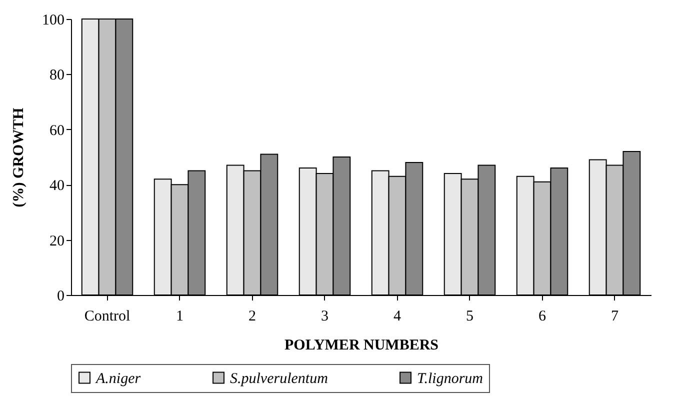 This screenshot has width=676, height=411. Describe the element at coordinates (398, 316) in the screenshot. I see `x-tick-label: 4` at that location.